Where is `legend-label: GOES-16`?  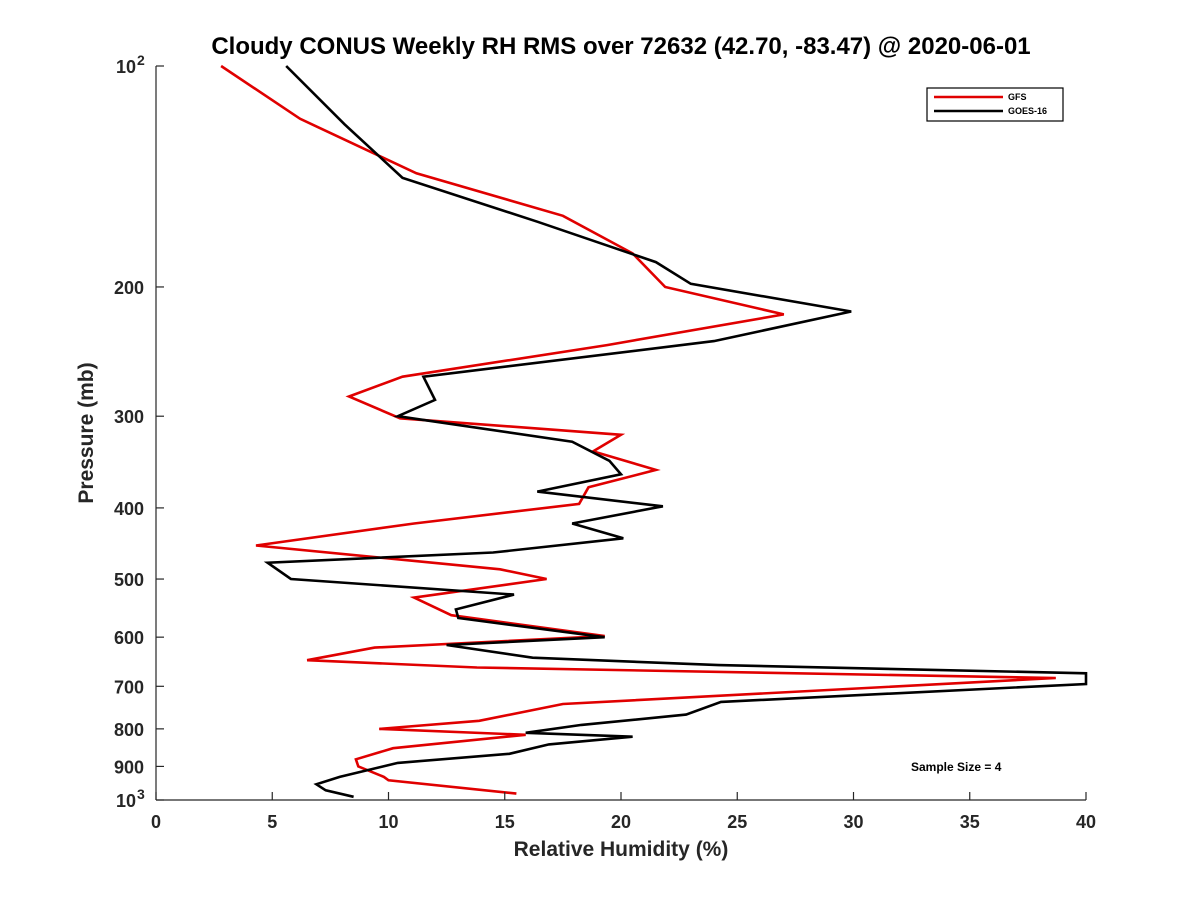 legend-label: GOES-16 is located at coordinates (1027, 111).